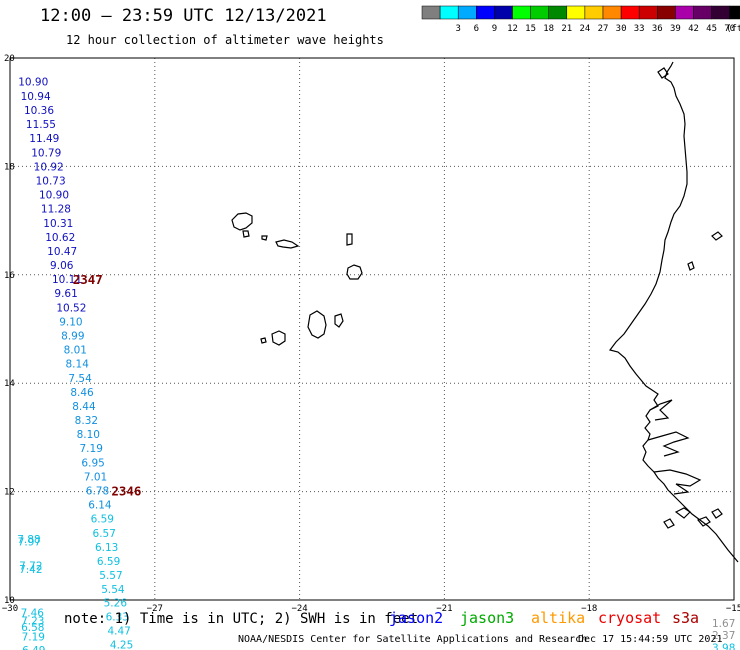 The width and height of the screenshot is (740, 650). What do you see at coordinates (675, 29) in the screenshot?
I see `legend-tick-label: 39` at bounding box center [675, 29].